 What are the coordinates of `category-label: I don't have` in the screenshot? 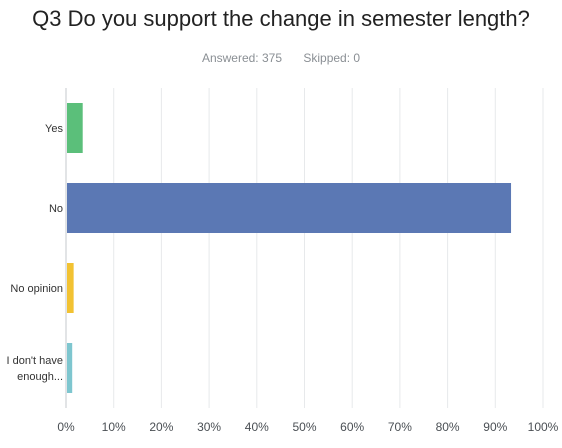 It's located at (34, 361).